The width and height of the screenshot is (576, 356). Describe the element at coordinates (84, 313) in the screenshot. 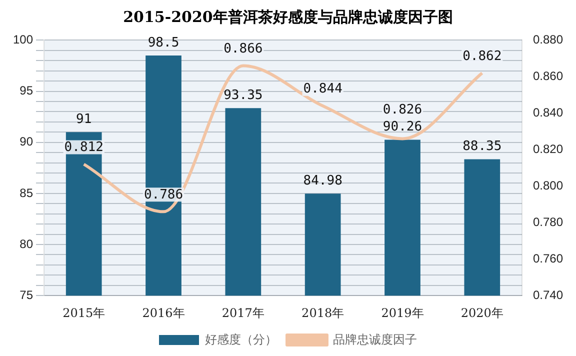

I see `x-tick-label: 2015年` at that location.